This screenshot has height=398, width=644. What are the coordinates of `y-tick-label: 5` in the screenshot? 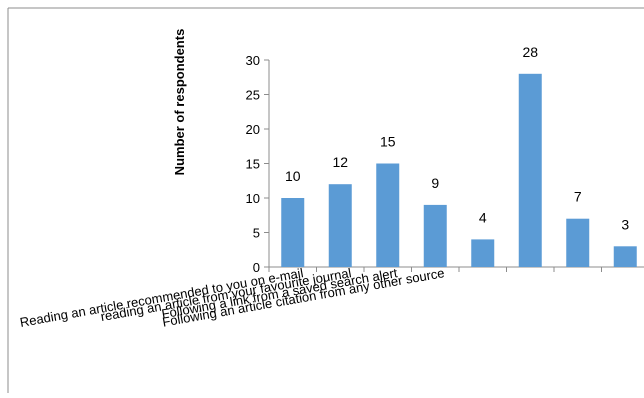 It's located at (256, 233).